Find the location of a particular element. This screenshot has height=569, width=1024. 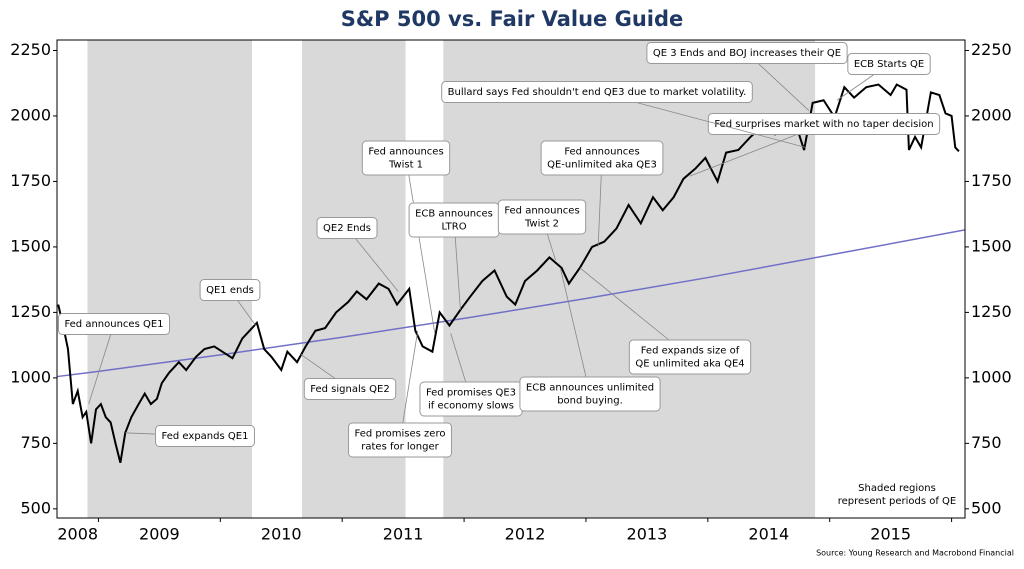

annotation: Fed announces QE-unlimited aka QE3 is located at coordinates (602, 158).